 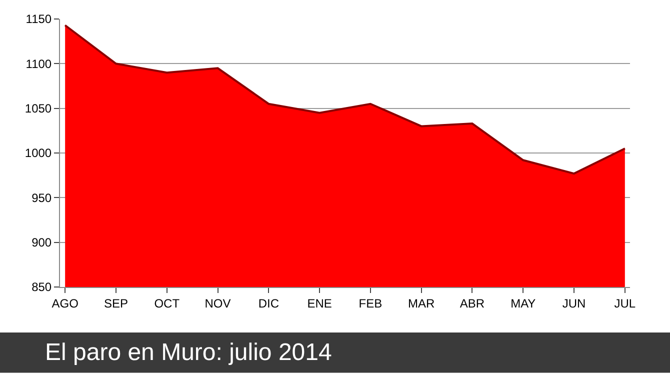 What do you see at coordinates (188, 352) in the screenshot?
I see `text: El paro en Muro: julio 2014` at bounding box center [188, 352].